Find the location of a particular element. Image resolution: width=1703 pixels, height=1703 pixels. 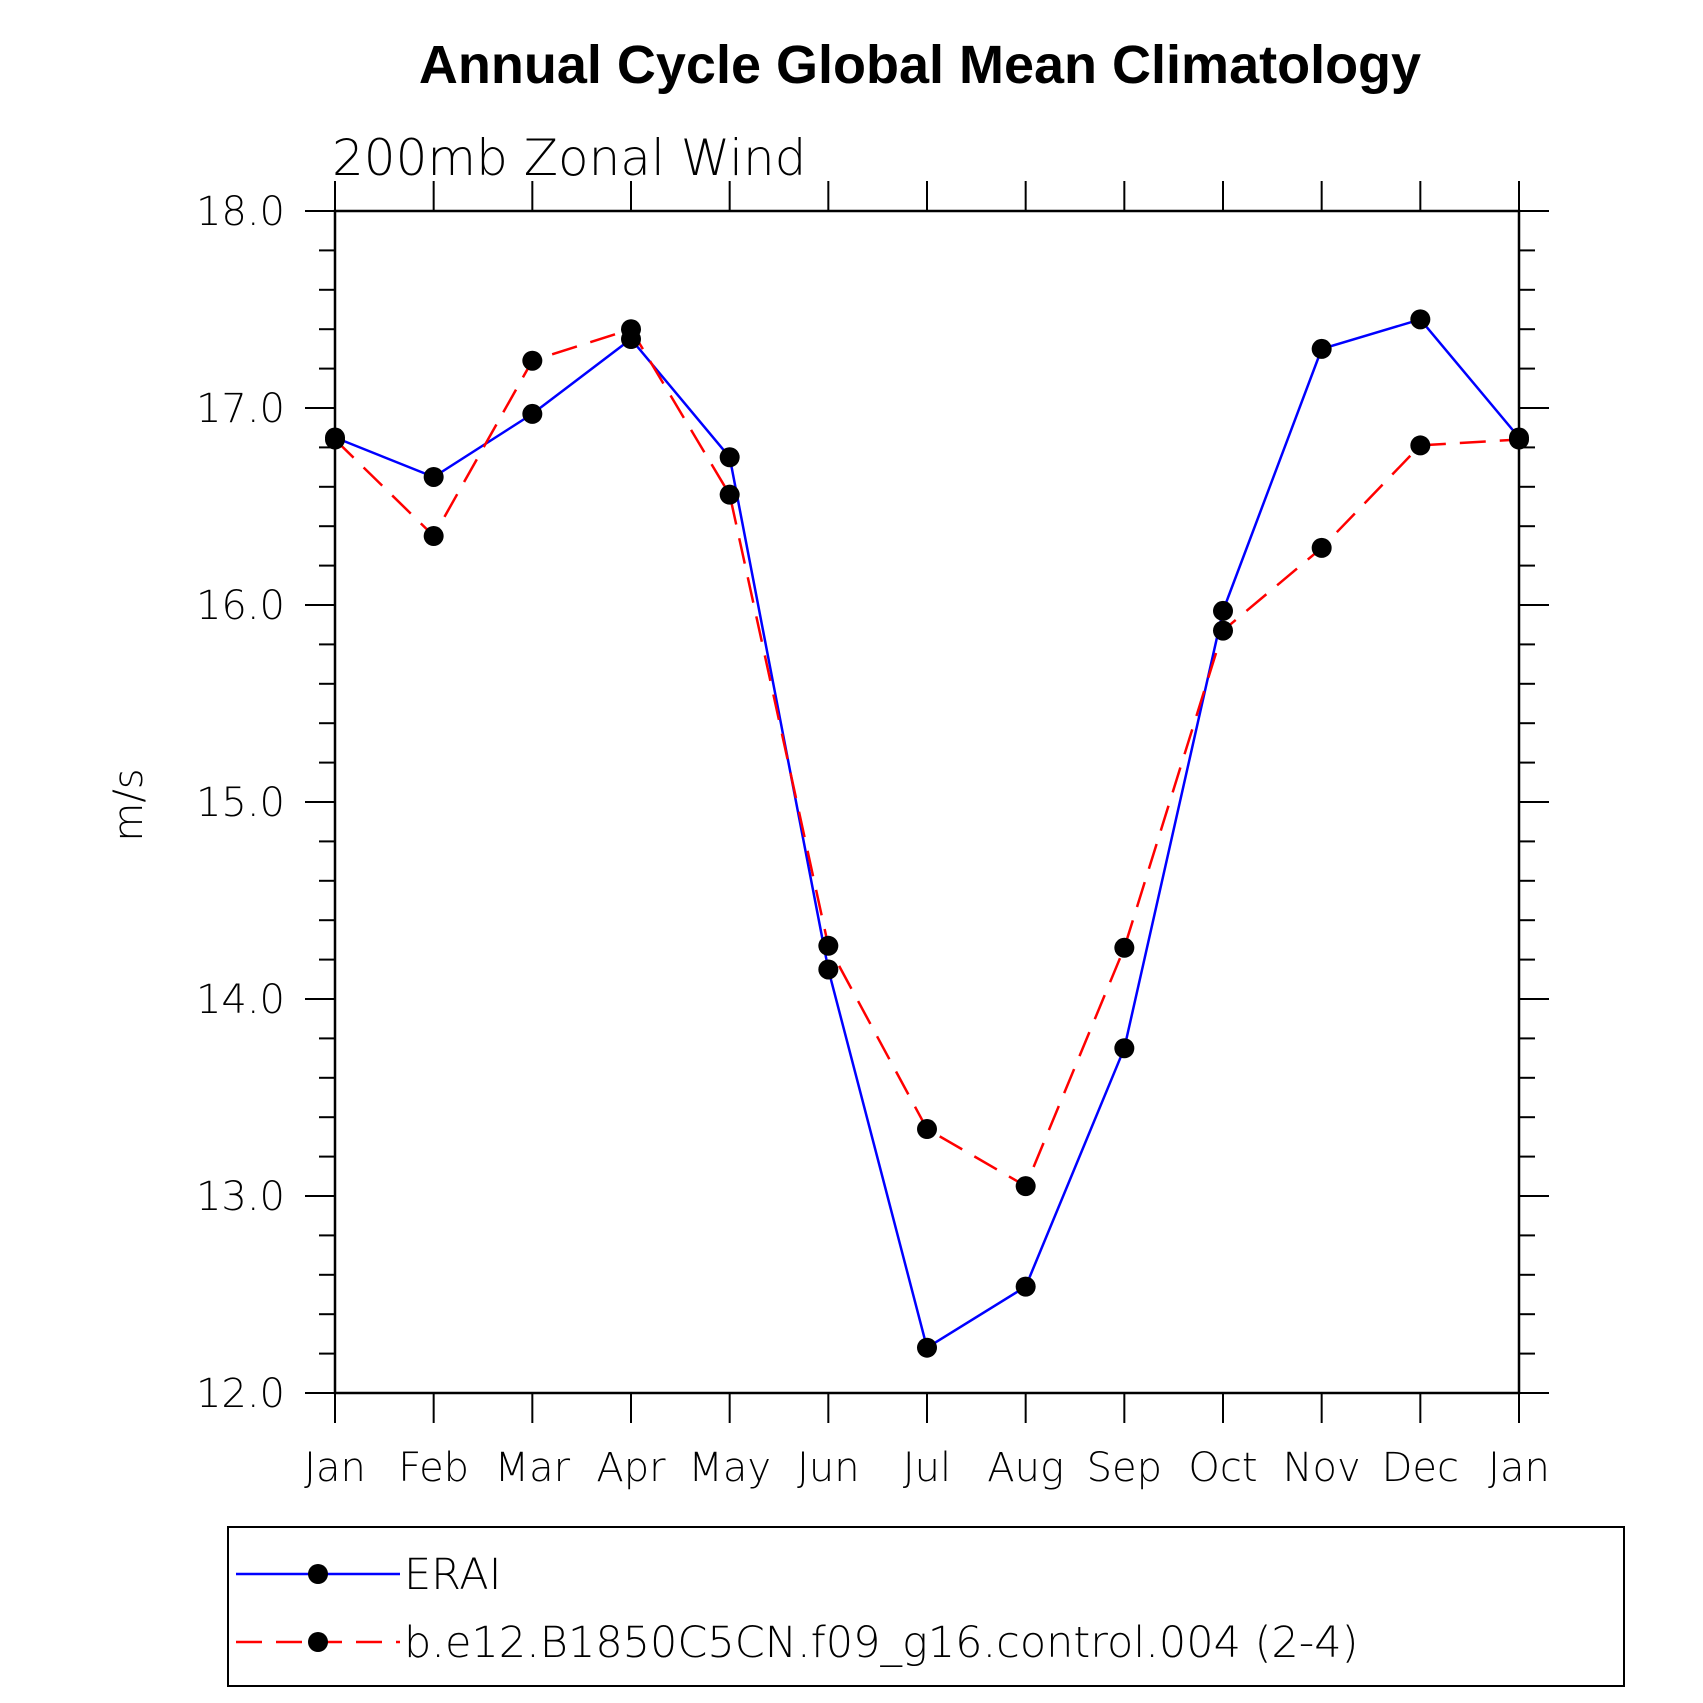

y-tick-label: 12.0 is located at coordinates (240, 1394).